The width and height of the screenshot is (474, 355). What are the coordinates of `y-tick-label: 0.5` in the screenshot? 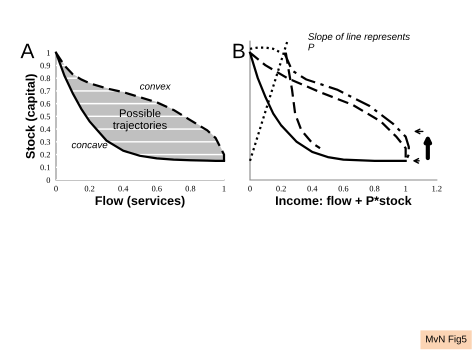 It's located at (45, 117).